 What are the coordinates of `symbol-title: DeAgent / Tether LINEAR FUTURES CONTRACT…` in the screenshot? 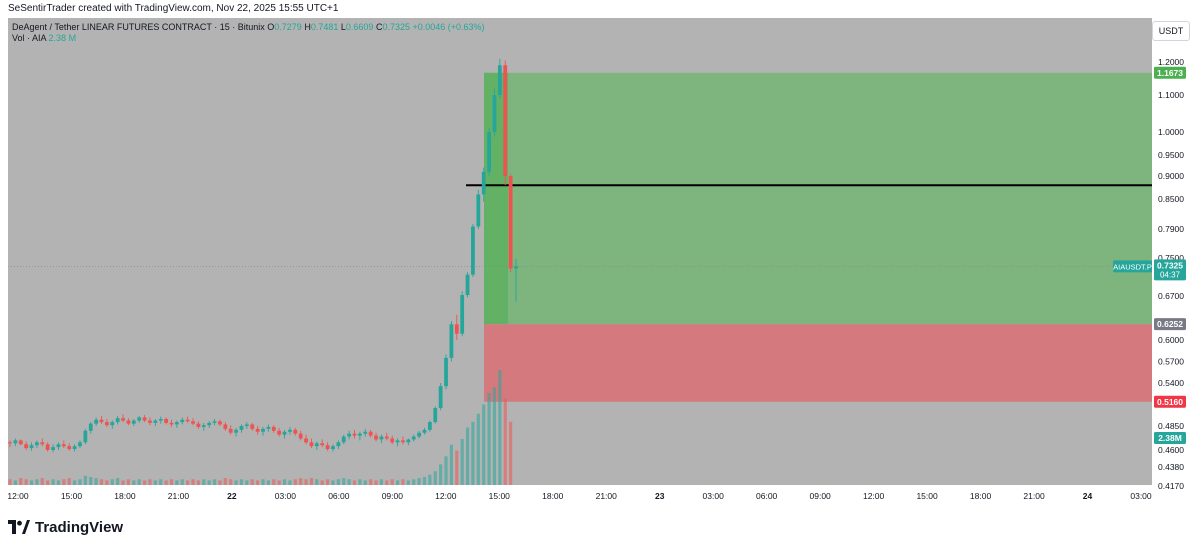 It's located at (138, 27).